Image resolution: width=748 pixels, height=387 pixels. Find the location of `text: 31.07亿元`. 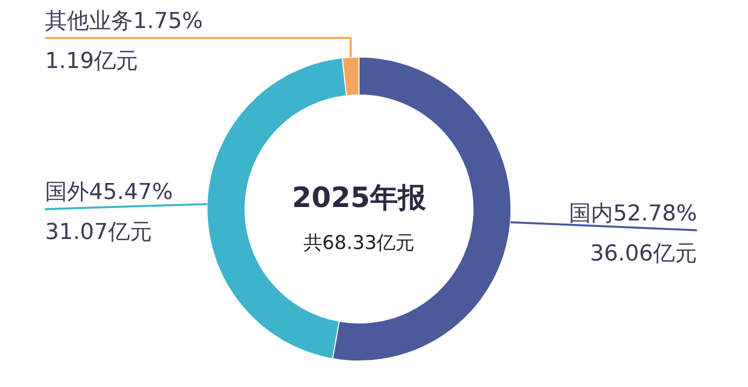

text: 31.07亿元 is located at coordinates (98, 233).